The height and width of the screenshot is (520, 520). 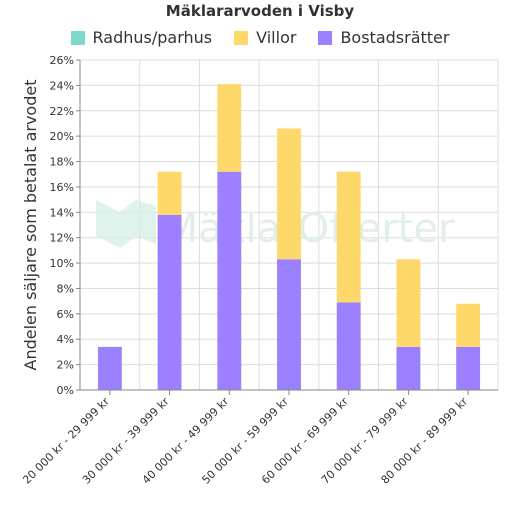 I want to click on legend-item: Radhus/parhus, so click(x=141, y=37).